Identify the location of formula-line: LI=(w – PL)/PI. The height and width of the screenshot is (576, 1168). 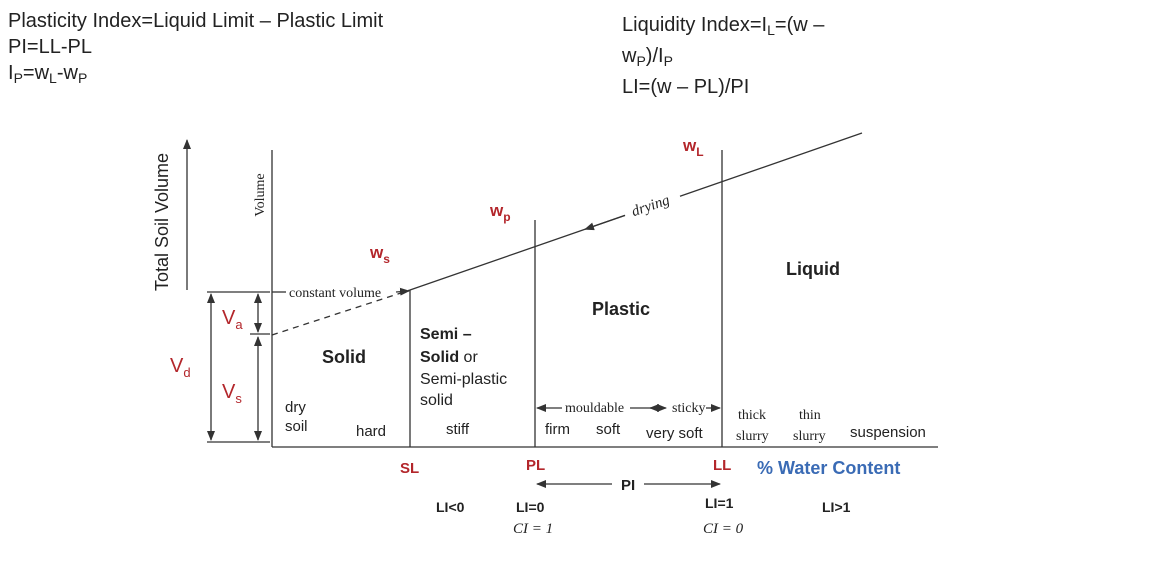
(723, 87).